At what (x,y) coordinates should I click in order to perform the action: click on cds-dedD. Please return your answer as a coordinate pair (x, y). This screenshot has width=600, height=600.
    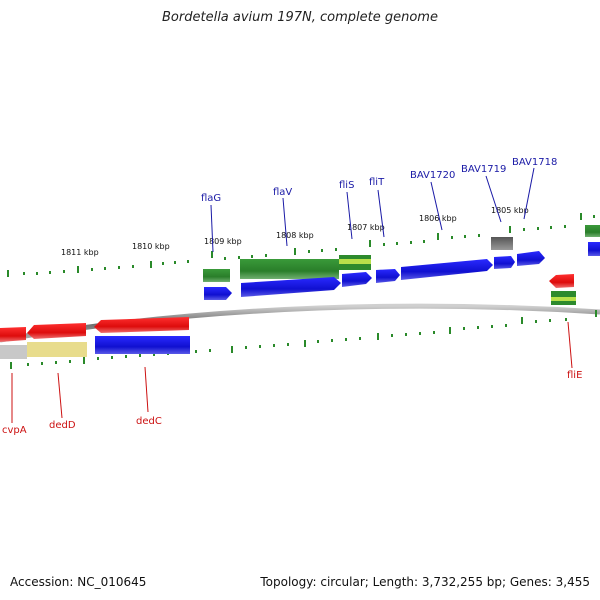
    Looking at the image, I should click on (56, 331).